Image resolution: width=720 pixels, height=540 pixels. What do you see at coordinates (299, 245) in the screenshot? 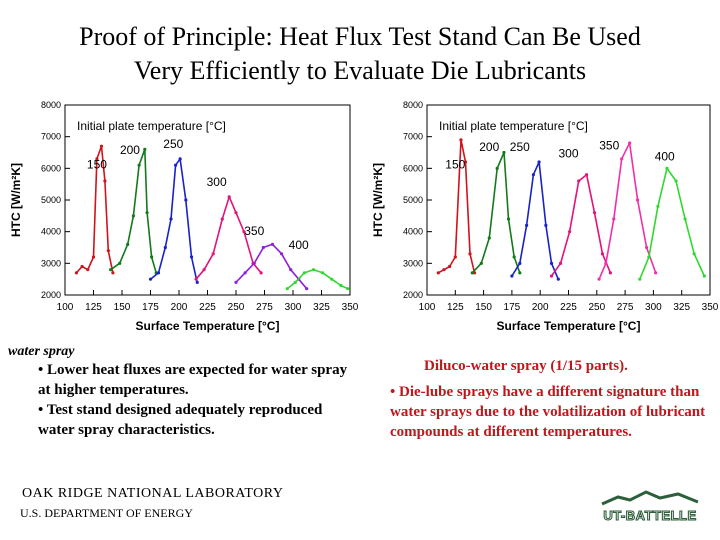
I see `series-label-400: 400` at bounding box center [299, 245].